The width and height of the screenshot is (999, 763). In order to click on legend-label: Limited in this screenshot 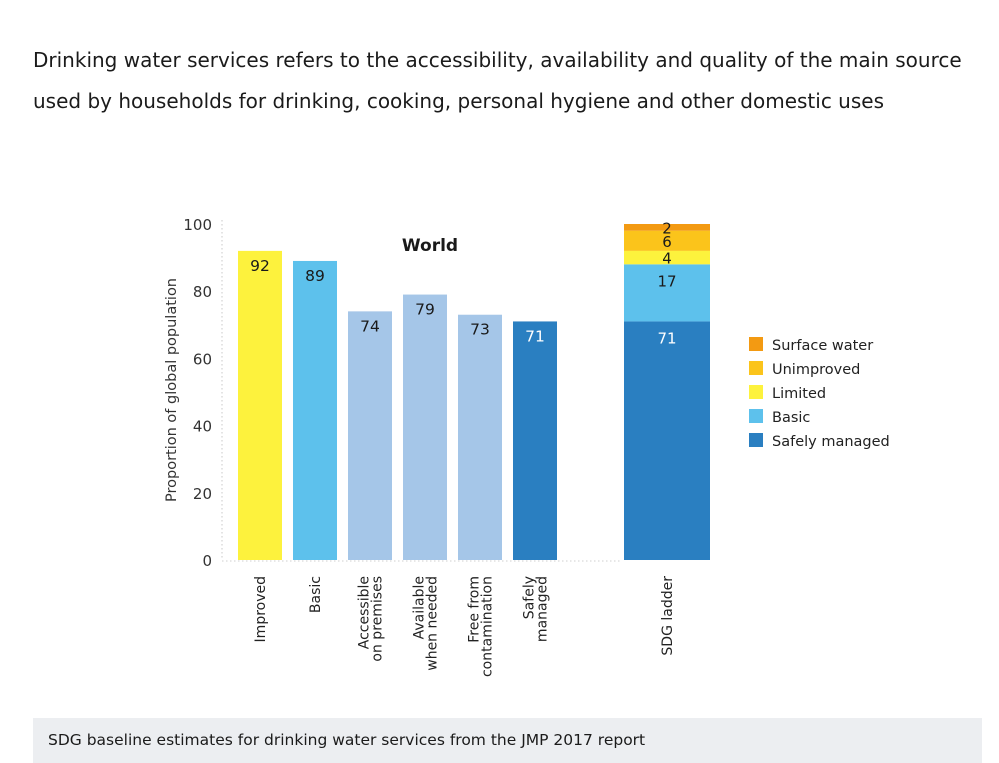, I will do `click(799, 394)`.